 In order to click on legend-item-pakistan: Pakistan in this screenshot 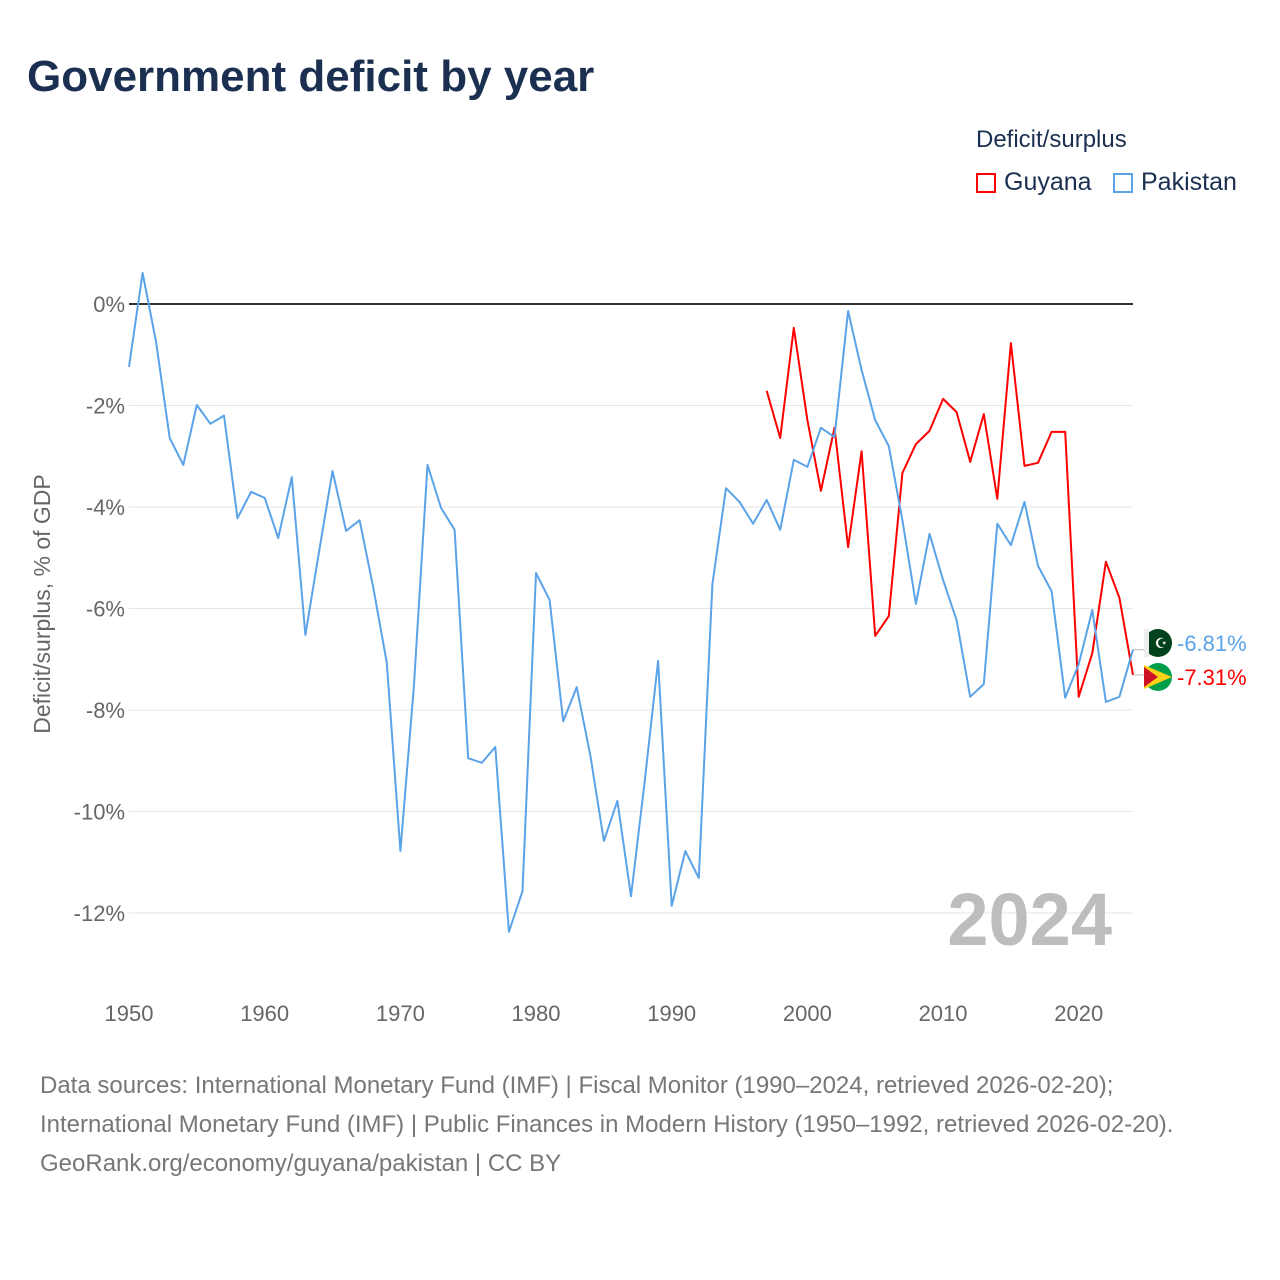, I will do `click(1175, 182)`.